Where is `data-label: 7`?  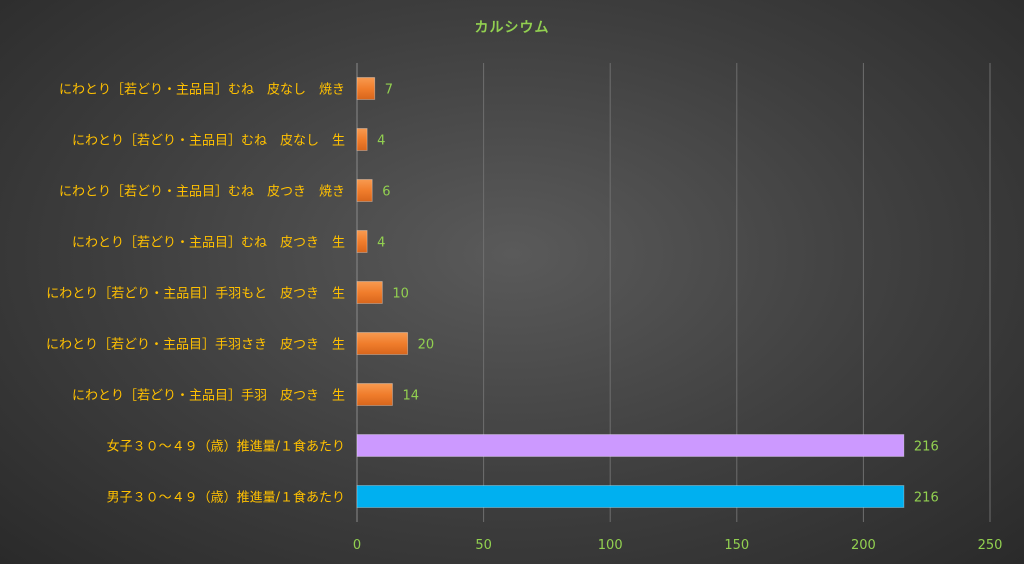 data-label: 7 is located at coordinates (389, 90).